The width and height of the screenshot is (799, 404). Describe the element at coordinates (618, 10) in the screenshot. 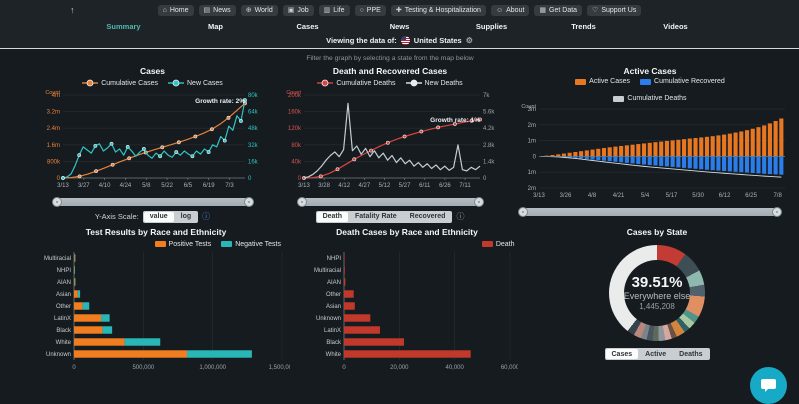

I see `nav-button-label: Support Us` at that location.